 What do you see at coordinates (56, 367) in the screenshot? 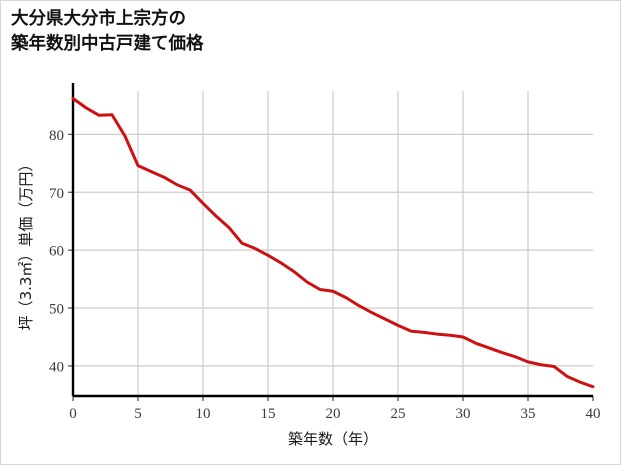
I see `y-tick-label: 40` at bounding box center [56, 367].